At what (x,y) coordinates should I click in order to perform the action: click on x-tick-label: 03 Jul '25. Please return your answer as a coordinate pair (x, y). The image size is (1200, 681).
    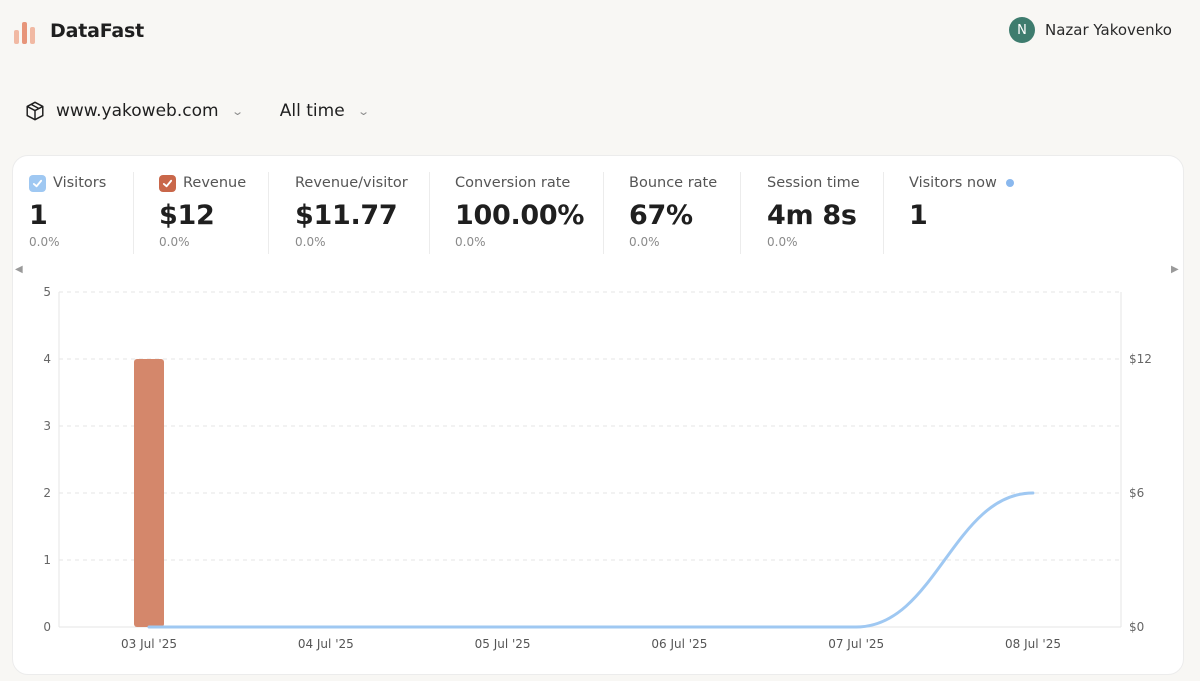
    Looking at the image, I should click on (149, 644).